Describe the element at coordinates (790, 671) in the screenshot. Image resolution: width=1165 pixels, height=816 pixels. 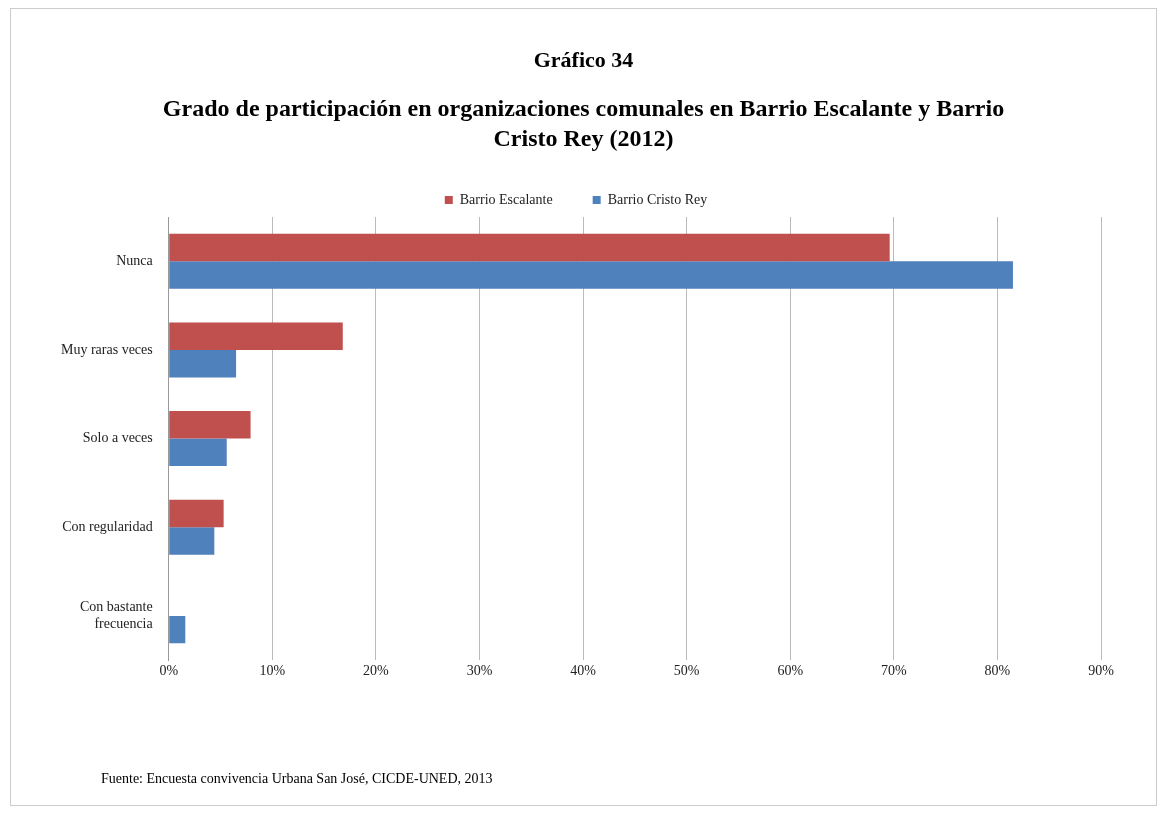
I see `x-tick-label: 60%` at that location.